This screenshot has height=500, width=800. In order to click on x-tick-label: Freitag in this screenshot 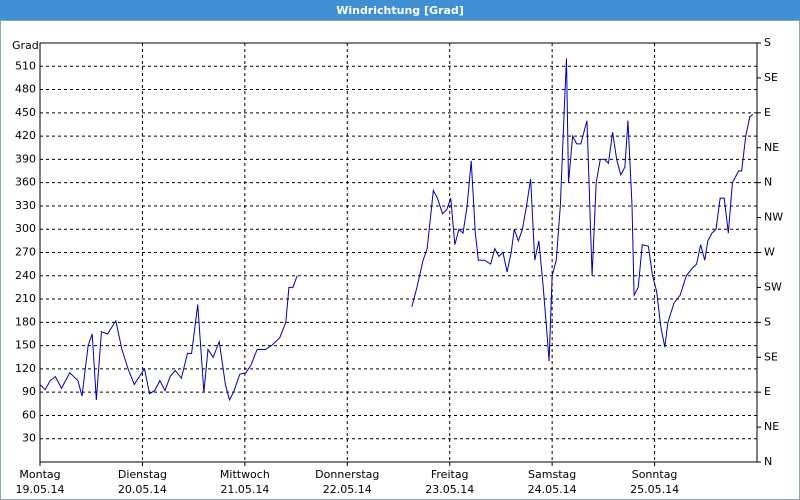, I will do `click(450, 474)`.